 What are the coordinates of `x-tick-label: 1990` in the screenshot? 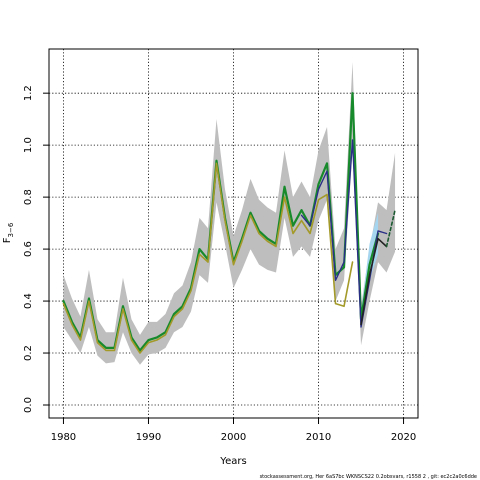 It's located at (148, 437).